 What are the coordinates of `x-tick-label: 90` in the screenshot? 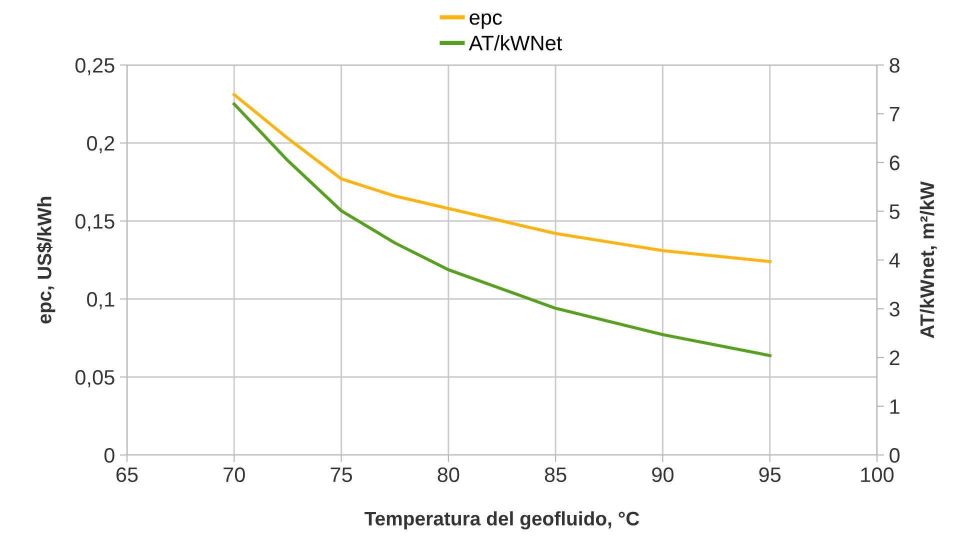 It's located at (663, 474).